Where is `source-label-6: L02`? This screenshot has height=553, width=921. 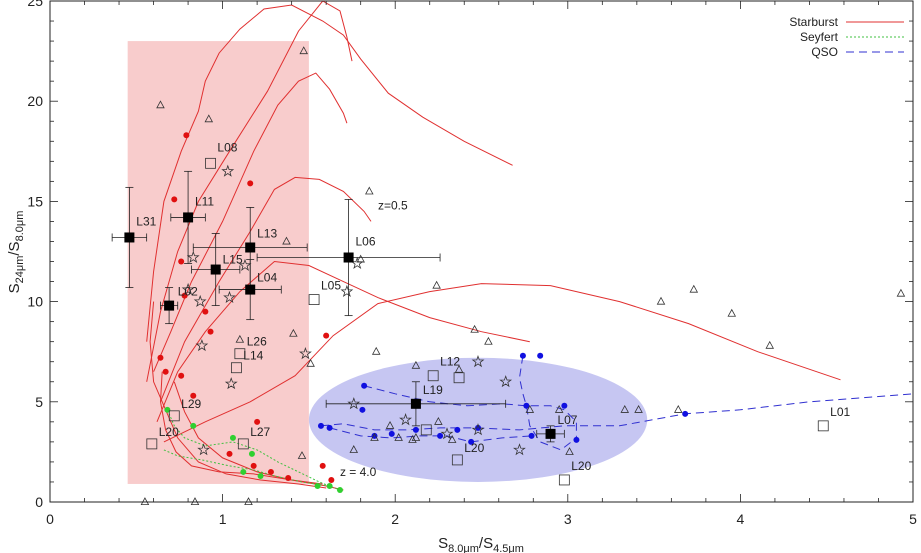 source-label-6: L02 is located at coordinates (188, 292).